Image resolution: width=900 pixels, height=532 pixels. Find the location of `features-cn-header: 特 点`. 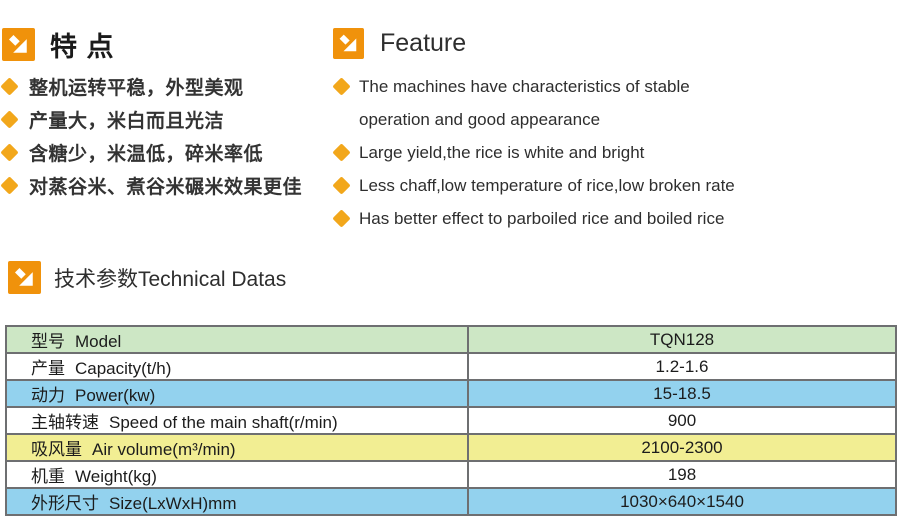

features-cn-header: 特 点 is located at coordinates (58, 44).